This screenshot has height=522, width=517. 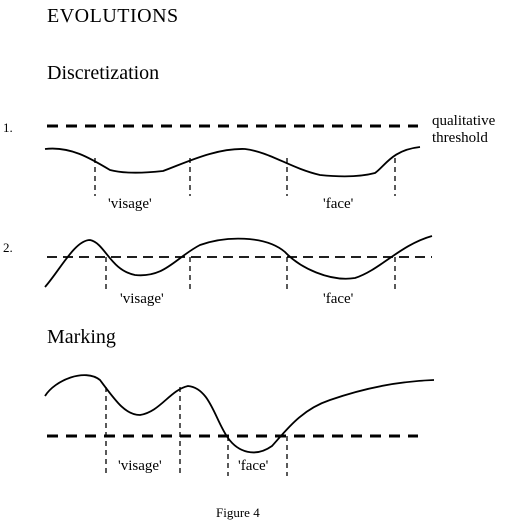 What do you see at coordinates (338, 204) in the screenshot?
I see `row1-face-label: 'face'` at bounding box center [338, 204].